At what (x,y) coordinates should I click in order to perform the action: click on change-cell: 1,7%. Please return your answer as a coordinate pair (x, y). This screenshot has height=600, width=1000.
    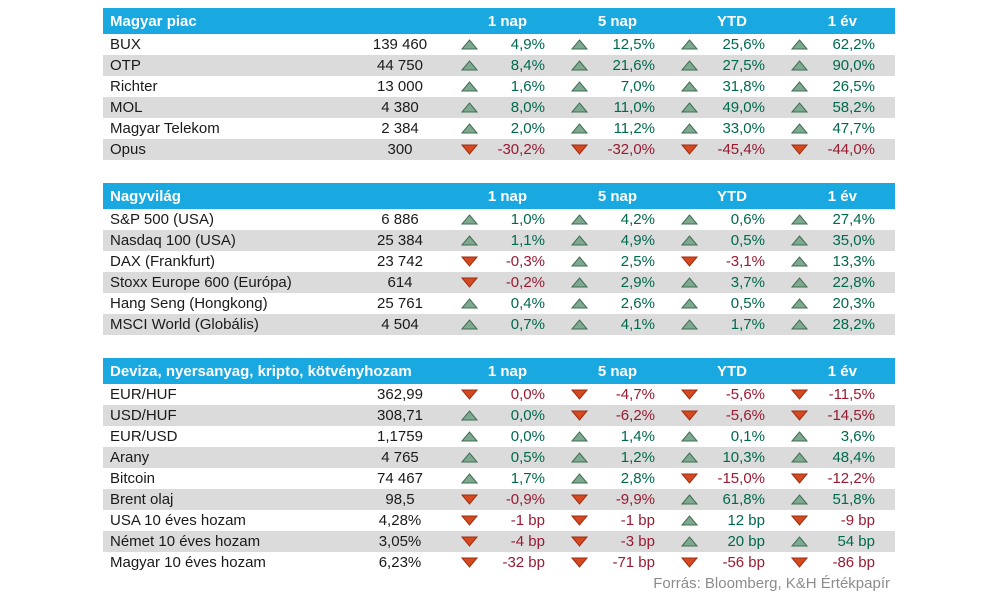
    Looking at the image, I should click on (730, 324).